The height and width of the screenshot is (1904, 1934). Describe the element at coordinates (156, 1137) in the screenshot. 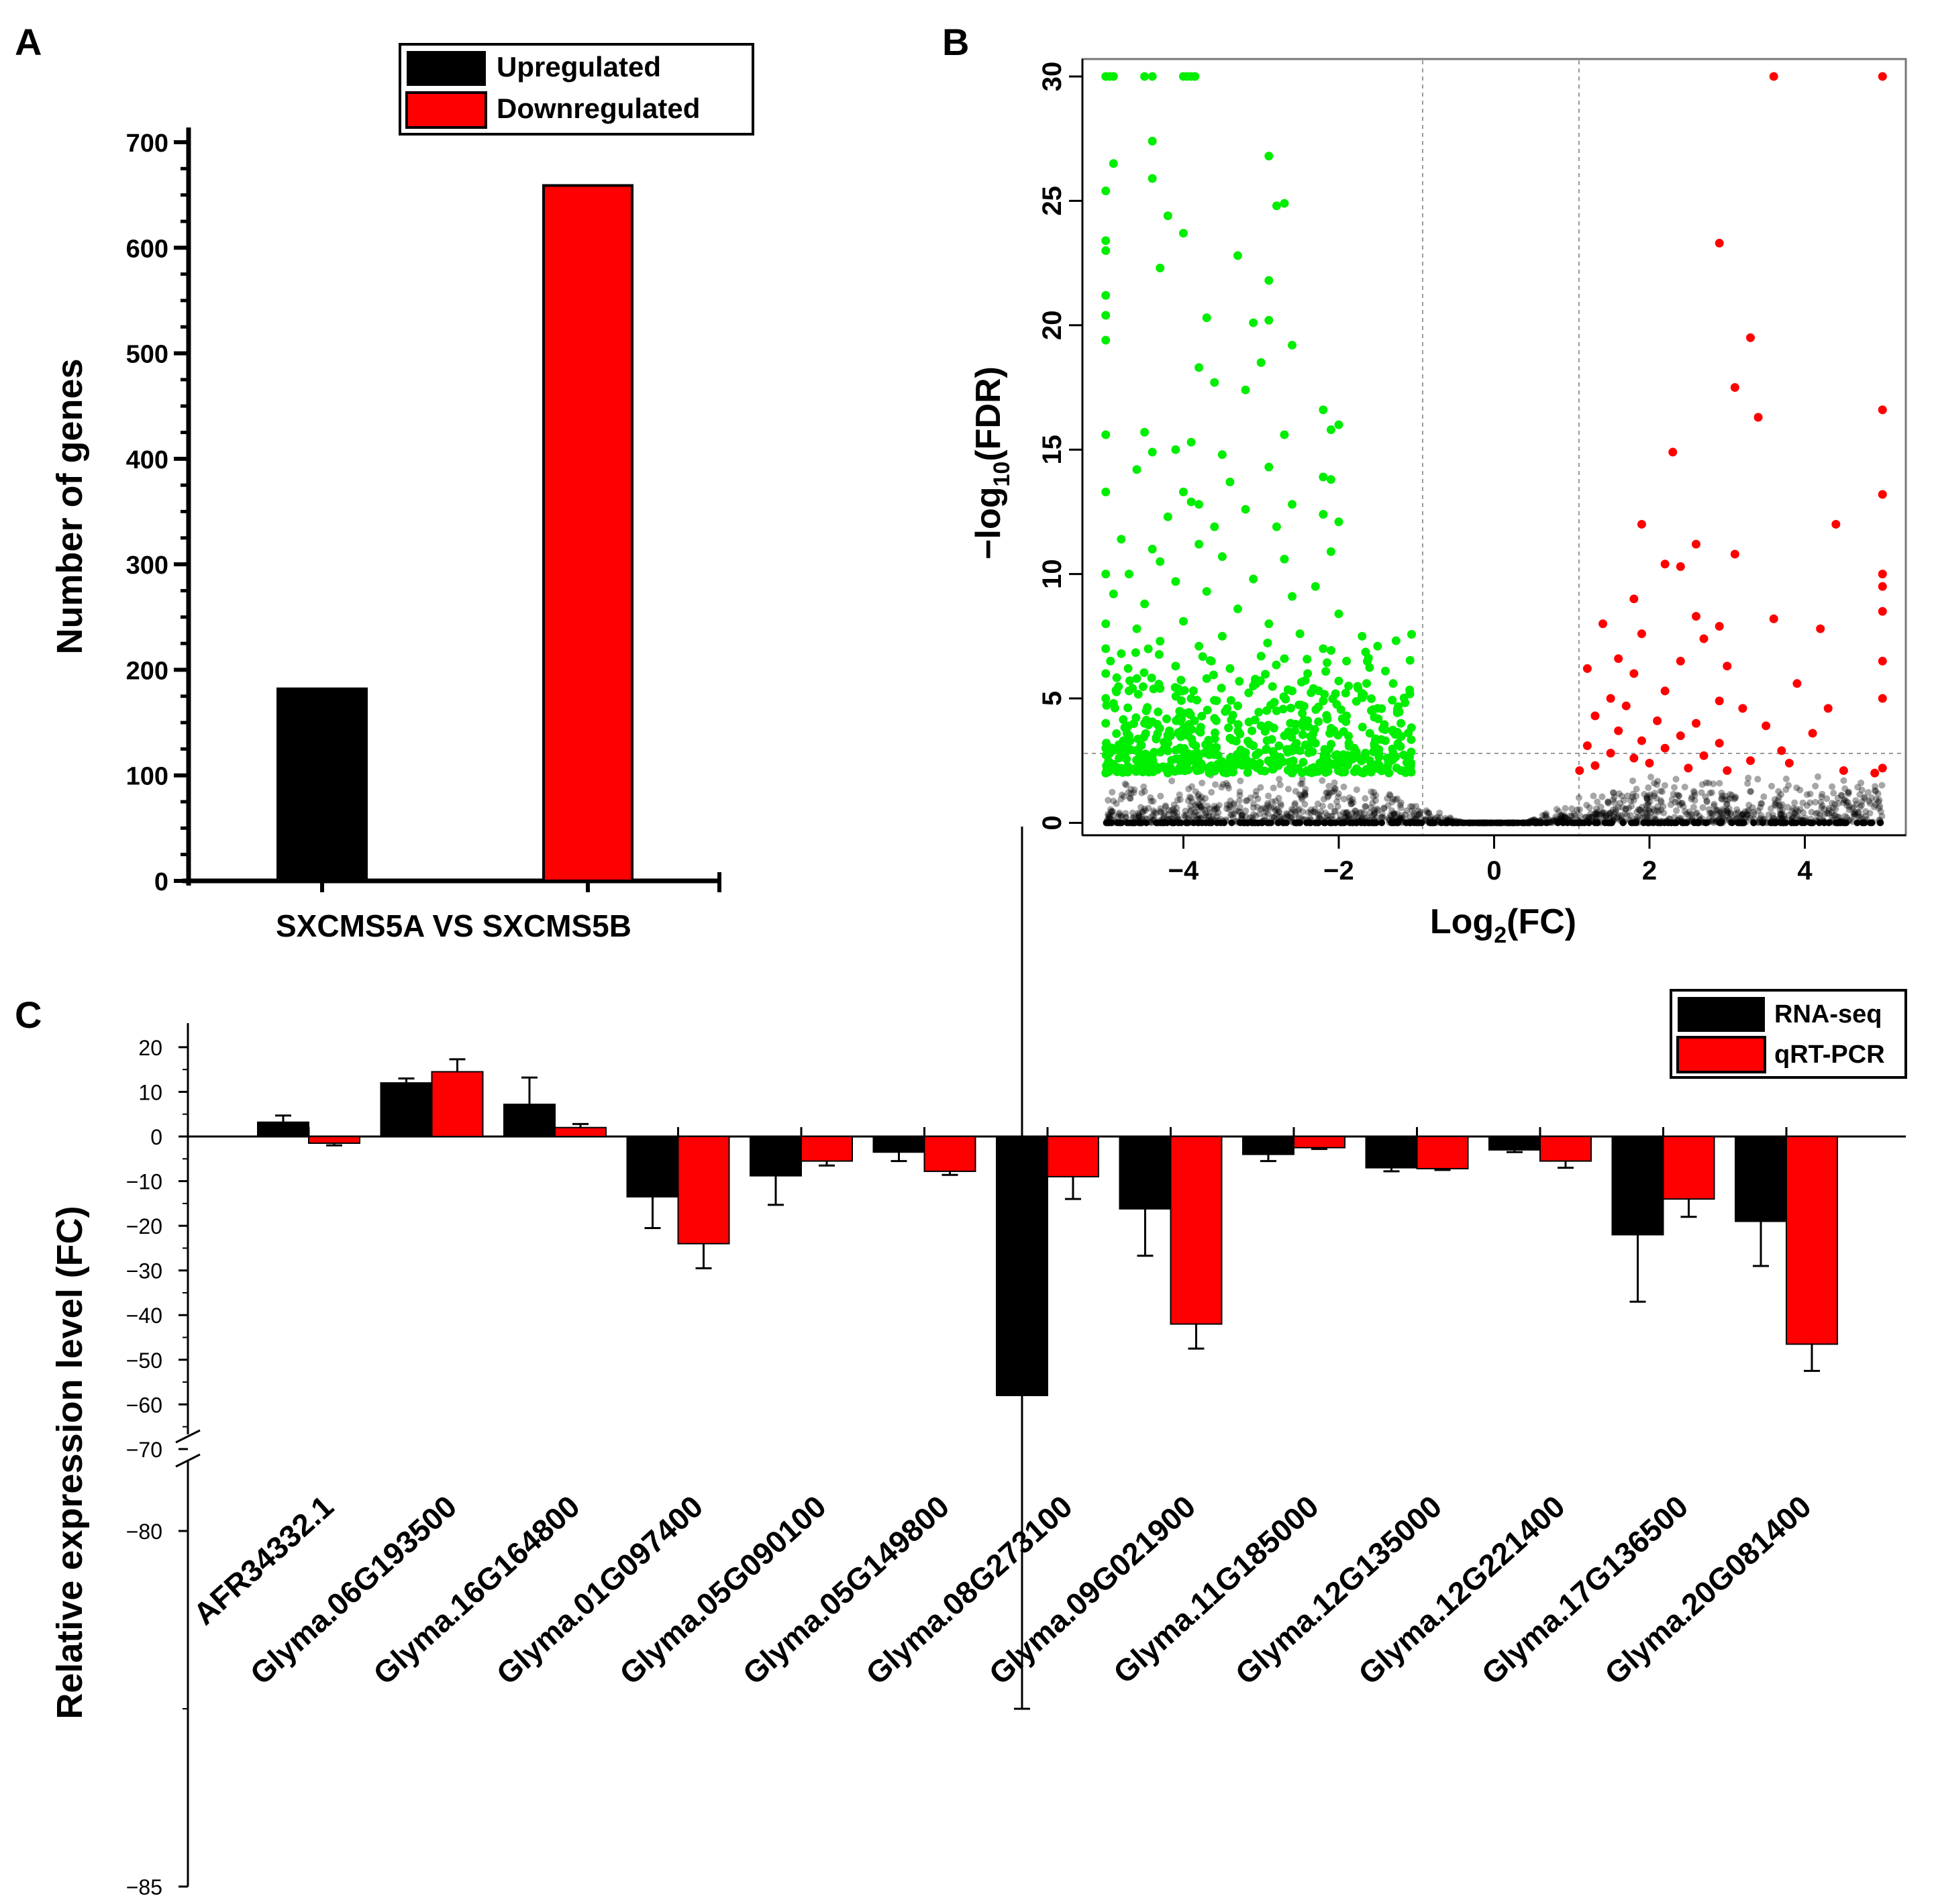

I see `panel-c-y-tick-label: 0` at that location.